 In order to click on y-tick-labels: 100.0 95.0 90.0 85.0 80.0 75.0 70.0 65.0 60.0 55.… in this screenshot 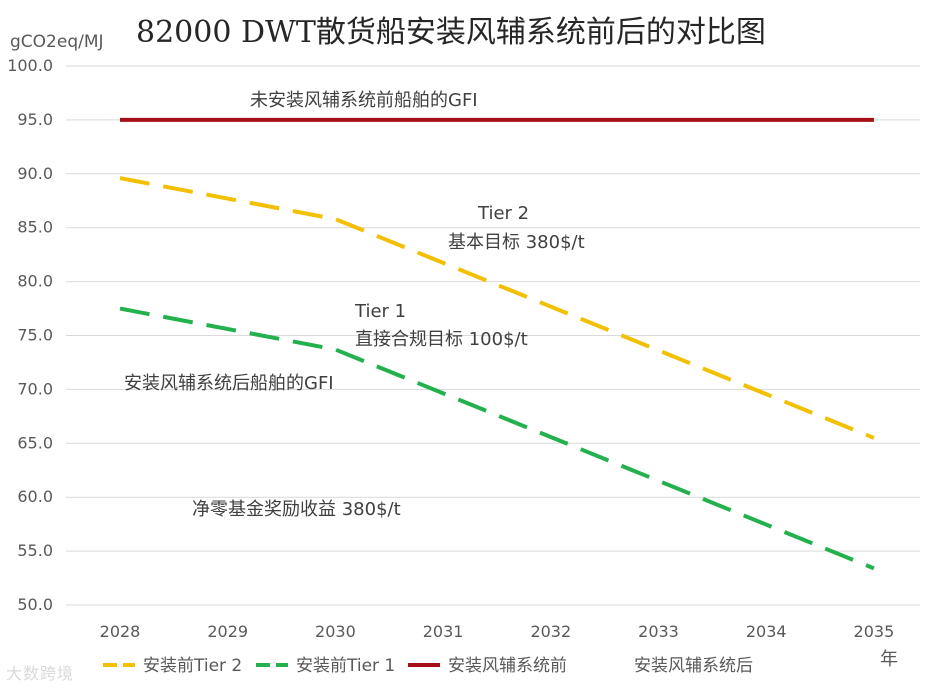, I will do `click(30, 335)`.